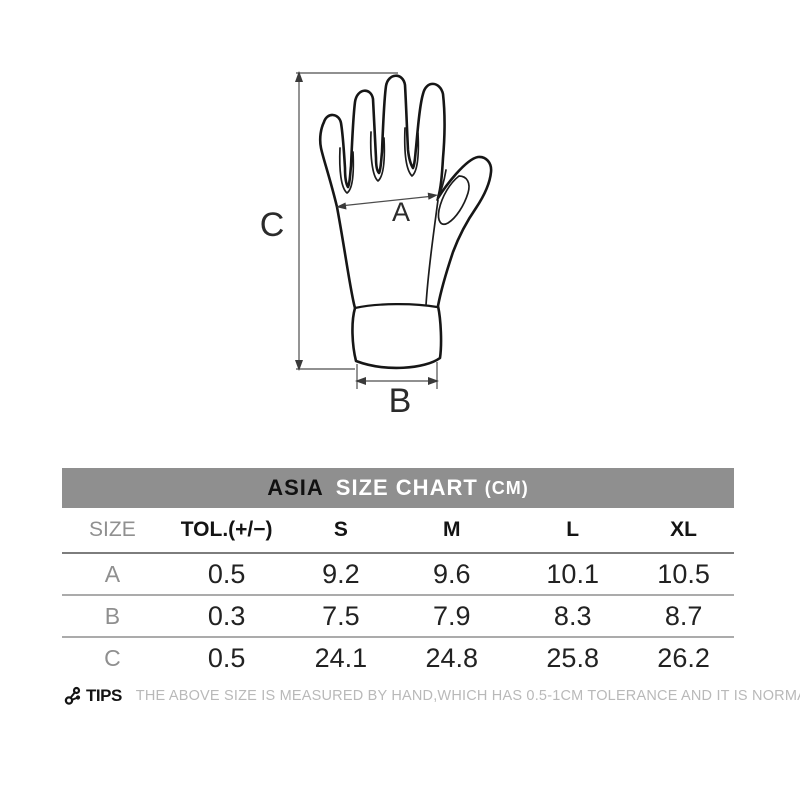 This screenshot has height=800, width=800. Describe the element at coordinates (572, 573) in the screenshot. I see `cell-l: 10.1` at that location.